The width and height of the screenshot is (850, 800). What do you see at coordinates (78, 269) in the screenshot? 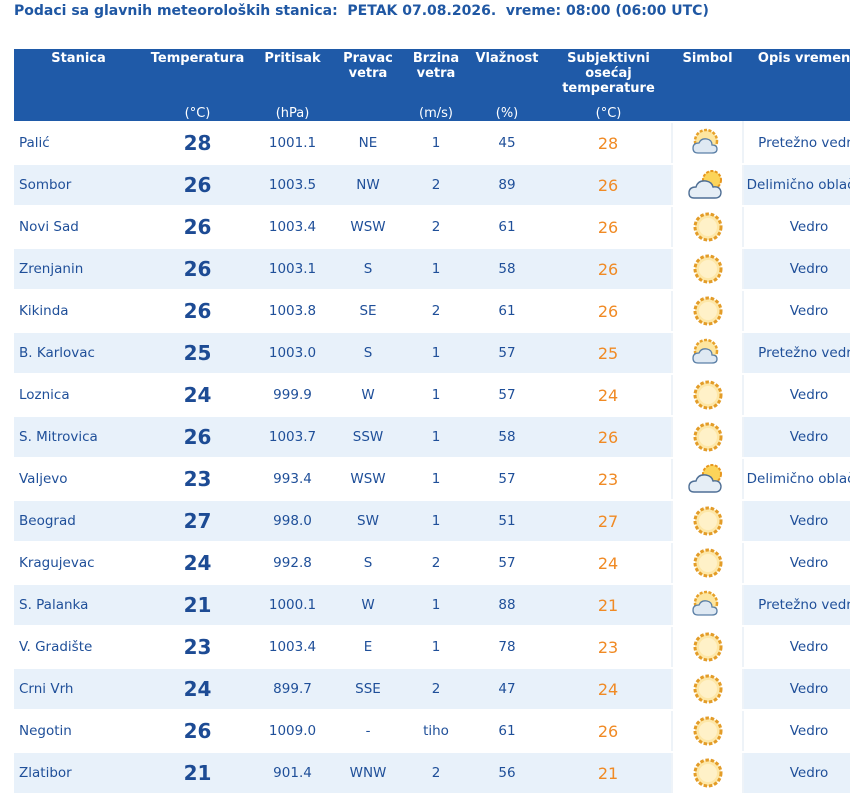
I see `table-cell: Zrenjanin` at bounding box center [78, 269].